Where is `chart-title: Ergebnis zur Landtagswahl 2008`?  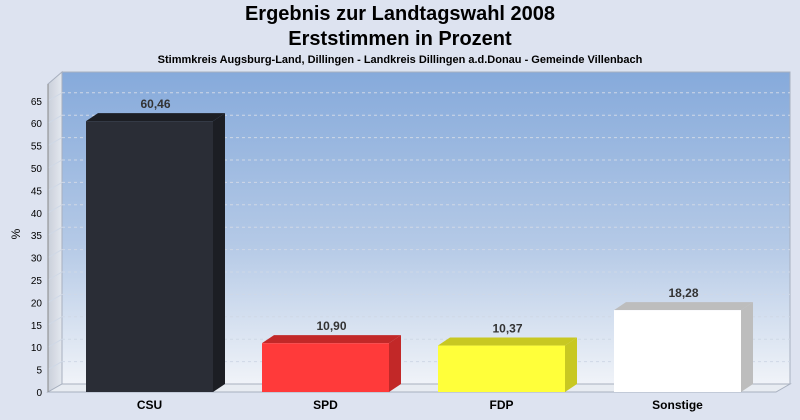 chart-title: Ergebnis zur Landtagswahl 2008 is located at coordinates (400, 14).